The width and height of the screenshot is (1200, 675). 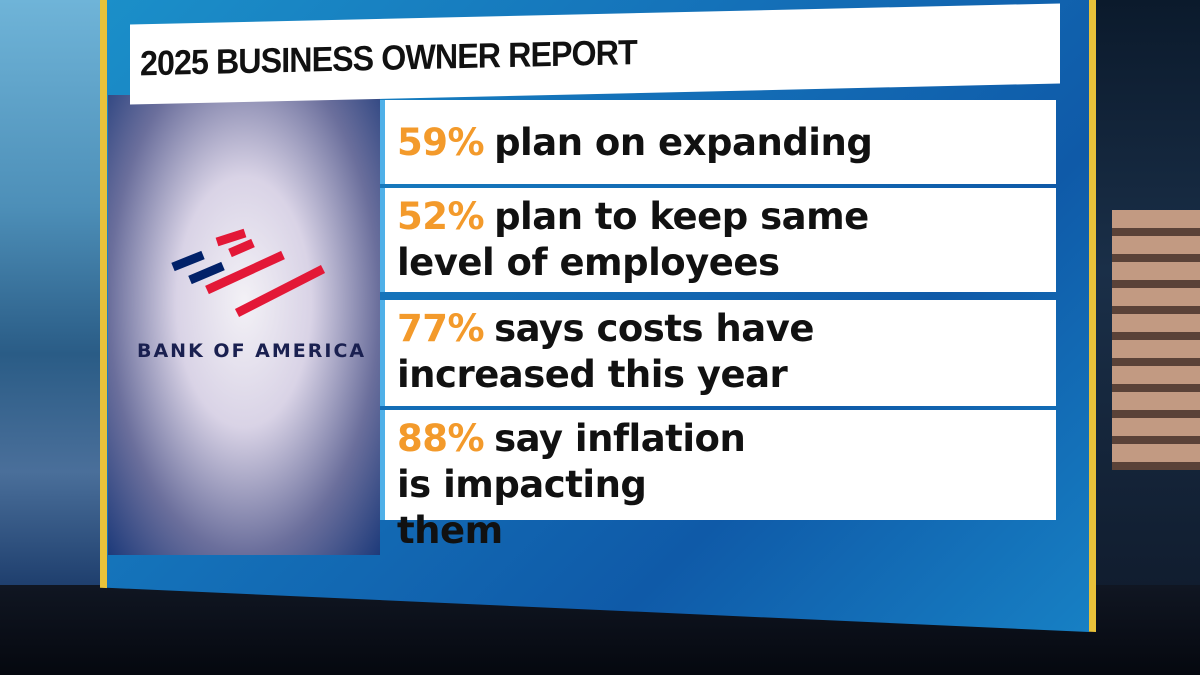 I want to click on stat-percent: 52%, so click(x=441, y=216).